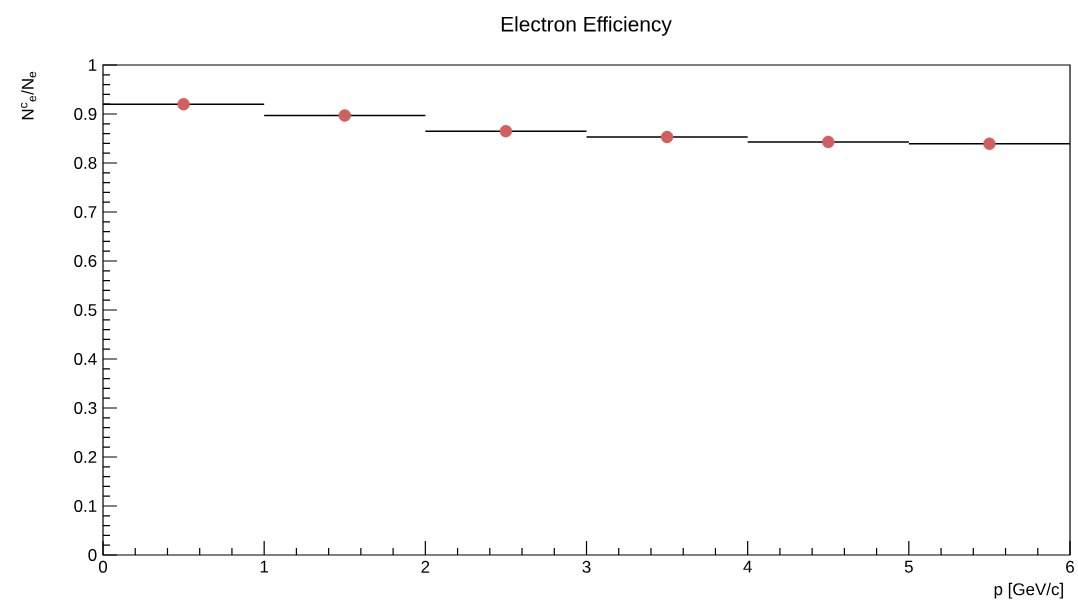 The image size is (1078, 611). I want to click on x-axis-title: p [GeV/c], so click(1028, 590).